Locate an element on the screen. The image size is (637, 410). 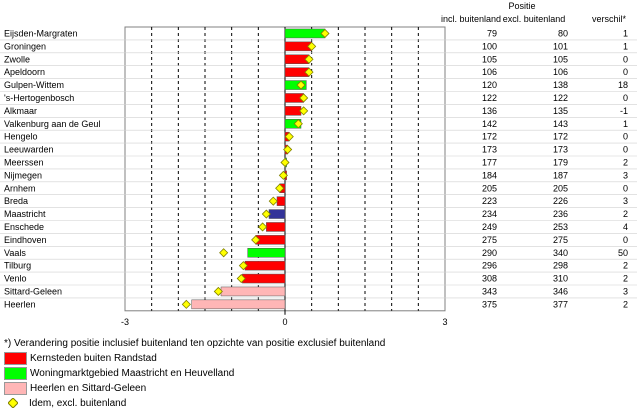
legend-item-excl: Idem, excl. buitenland is located at coordinates (65, 403).